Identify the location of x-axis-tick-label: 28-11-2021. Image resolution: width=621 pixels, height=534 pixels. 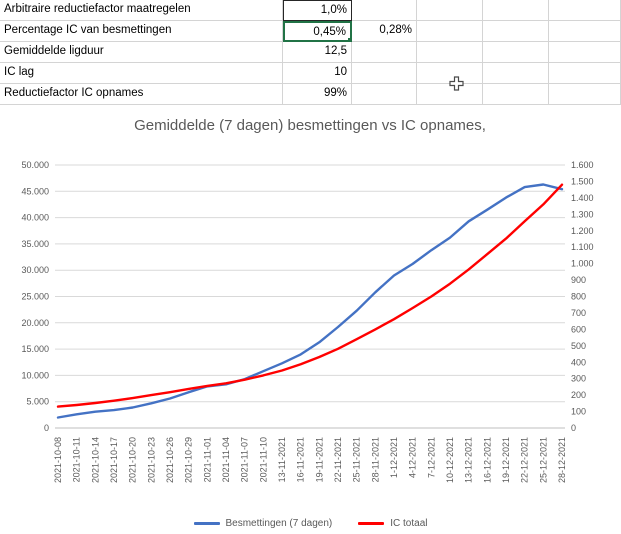
(375, 459).